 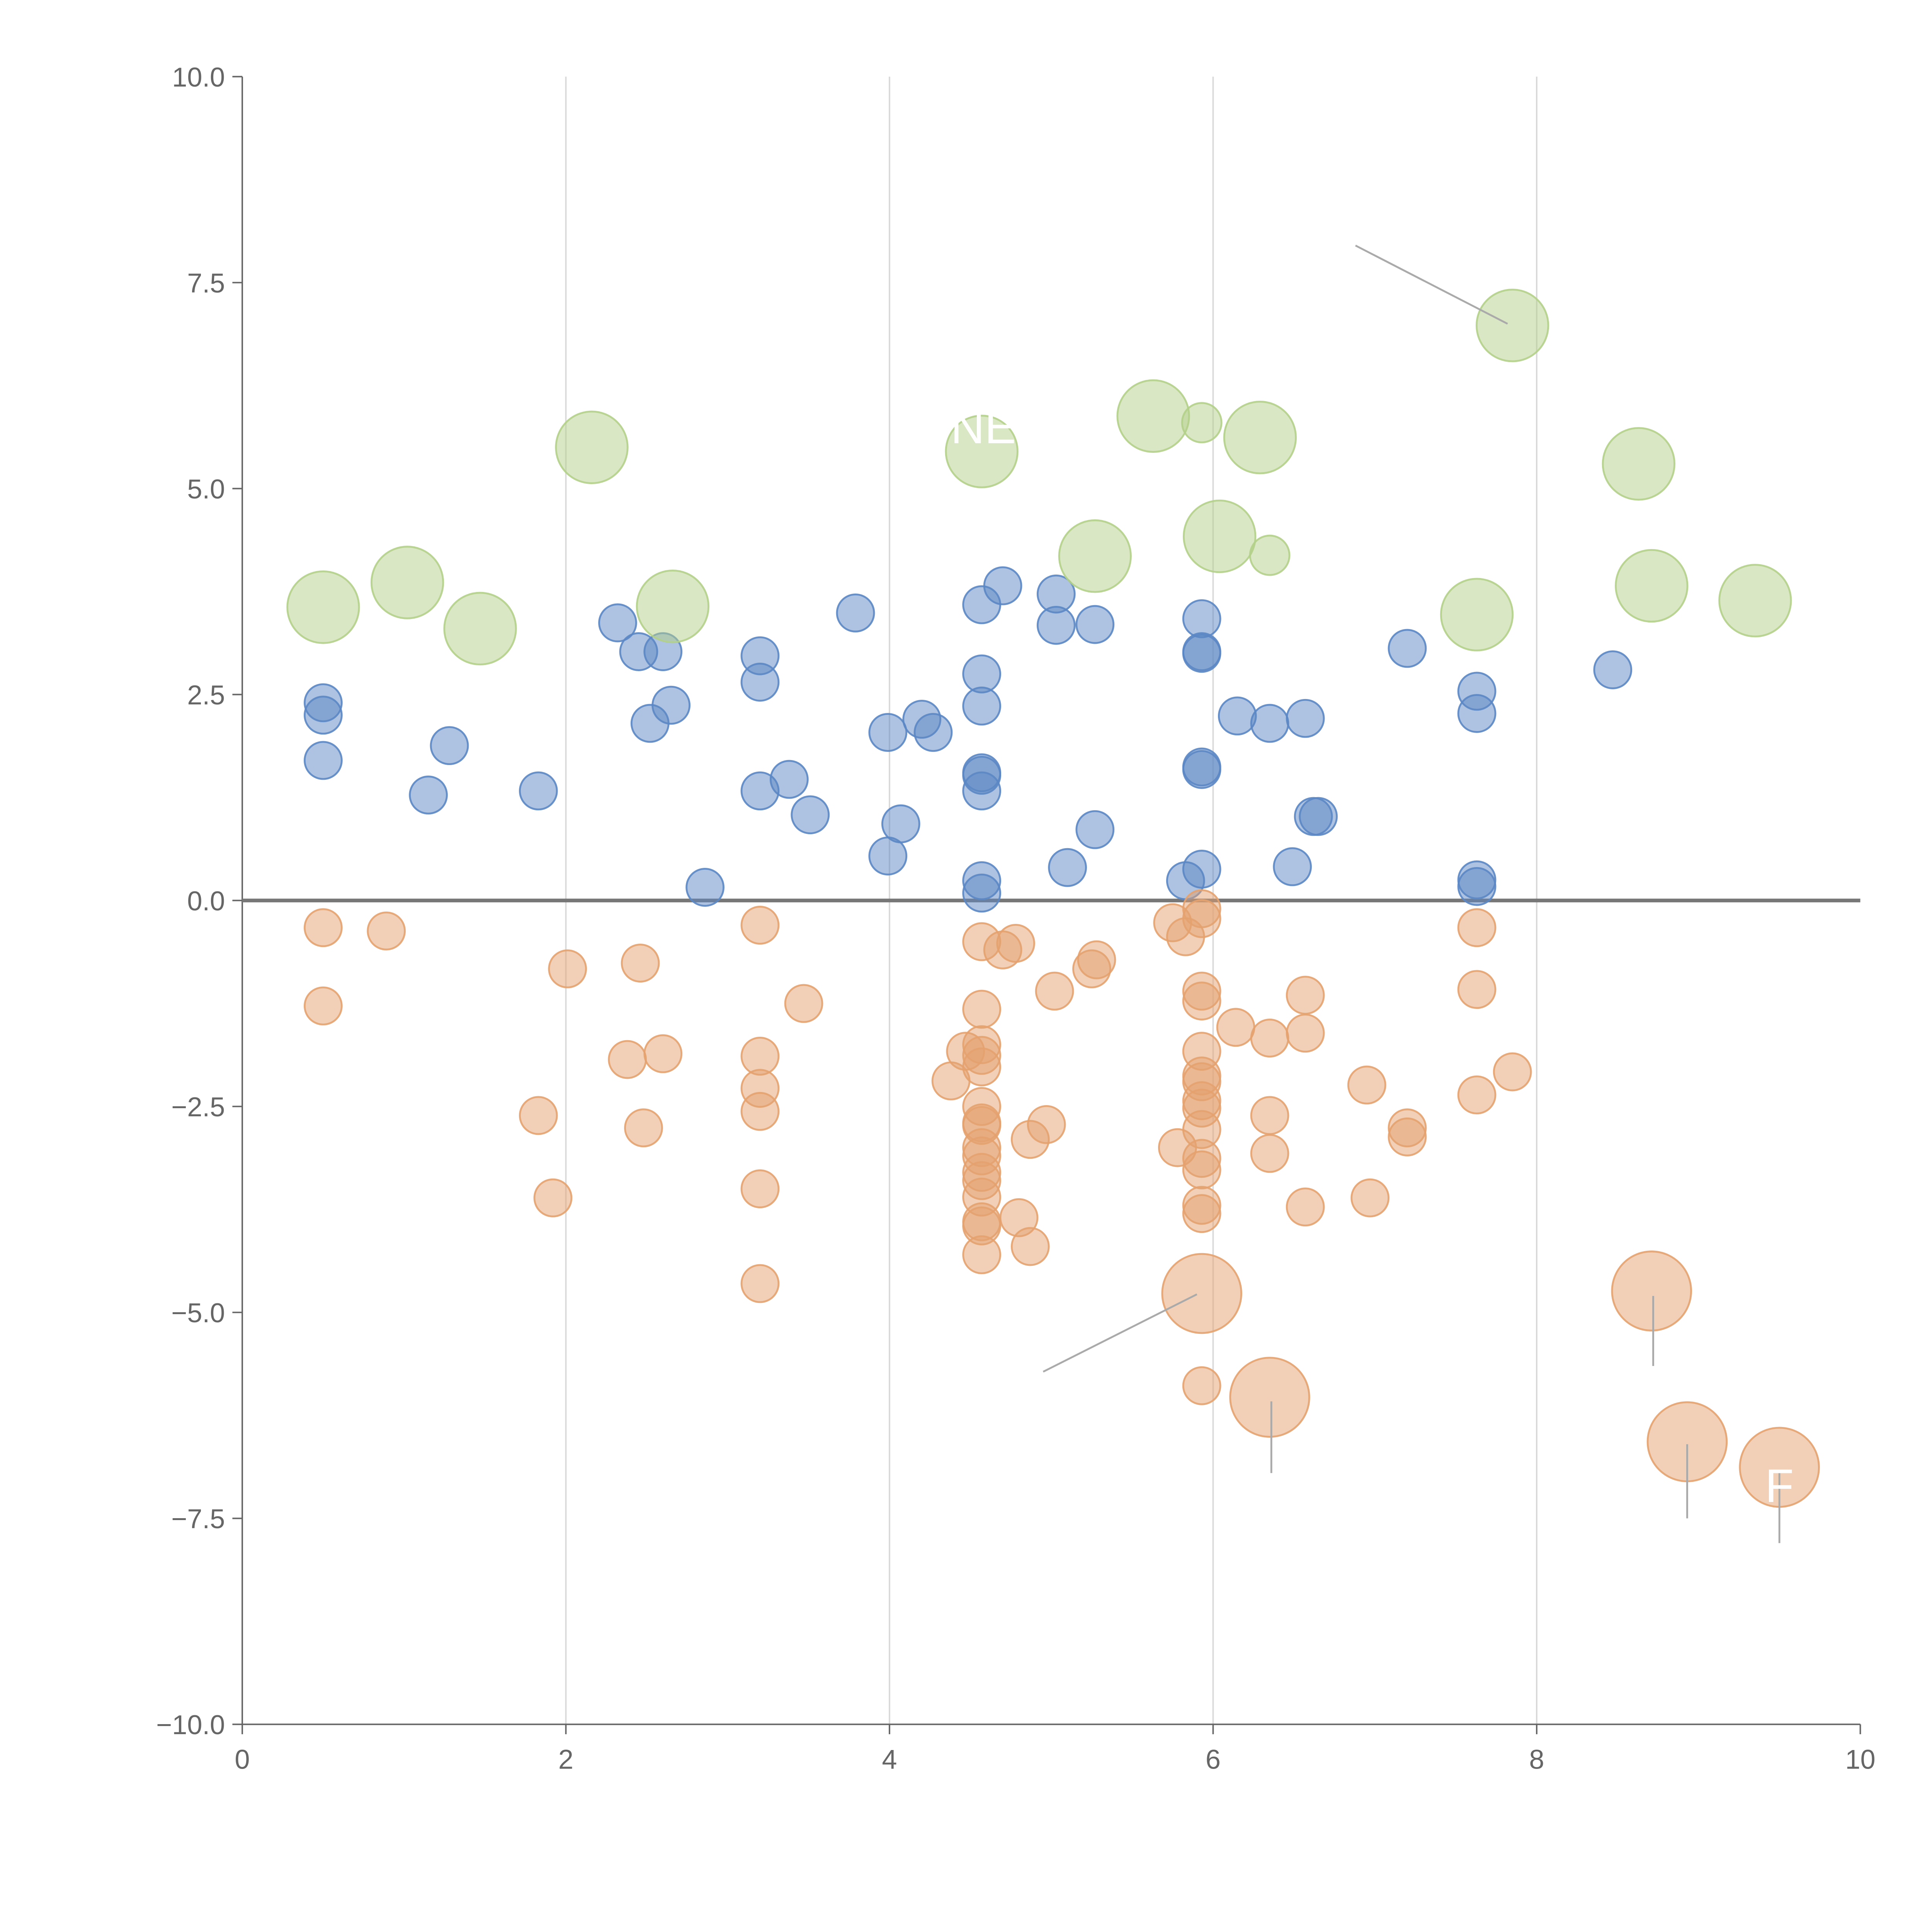 I want to click on y-tick-label: 7.5, so click(x=206, y=283).